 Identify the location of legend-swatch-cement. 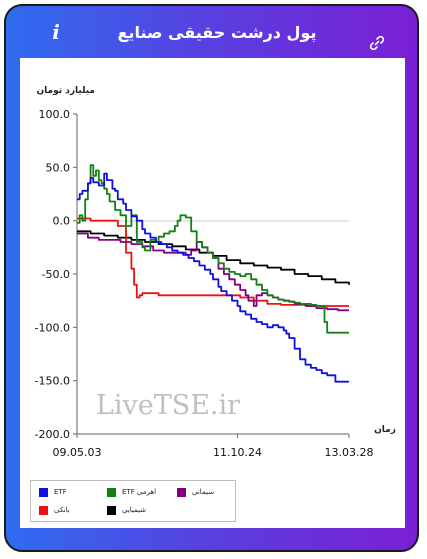
(181, 492).